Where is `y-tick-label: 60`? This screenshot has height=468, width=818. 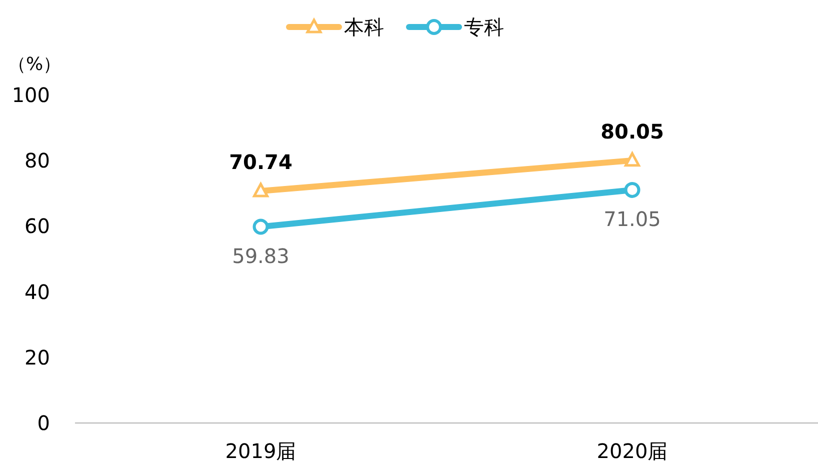 y-tick-label: 60 is located at coordinates (37, 226).